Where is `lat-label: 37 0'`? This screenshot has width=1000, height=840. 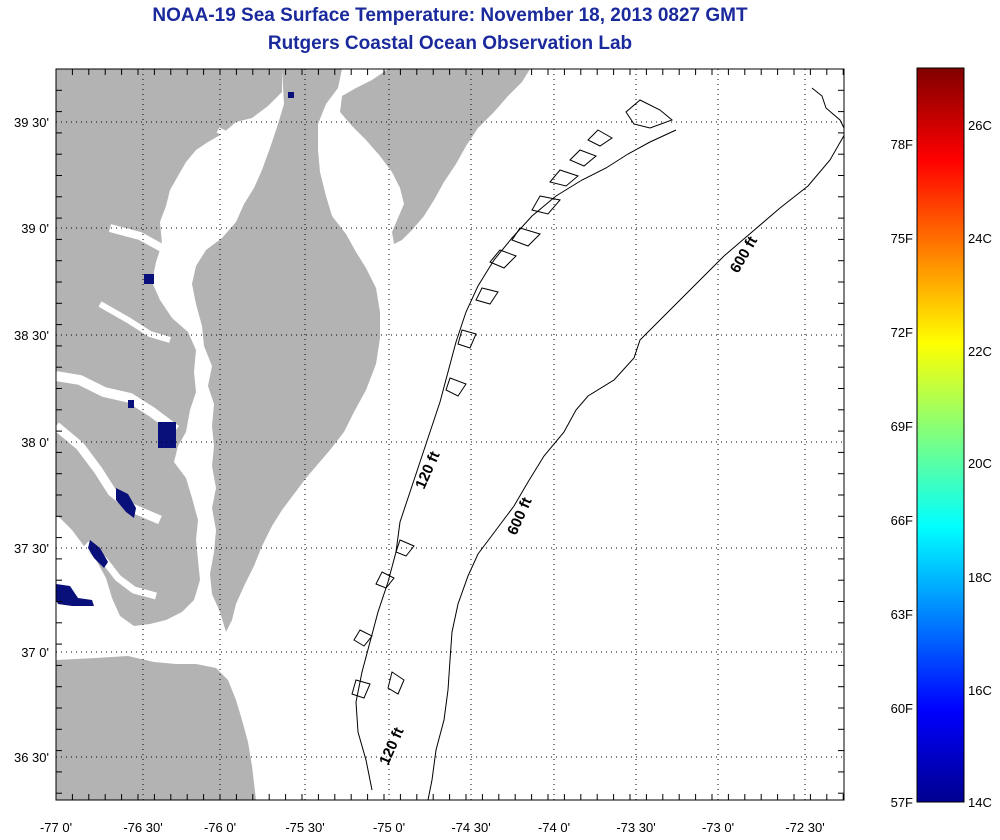
lat-label: 37 0' is located at coordinates (35, 652).